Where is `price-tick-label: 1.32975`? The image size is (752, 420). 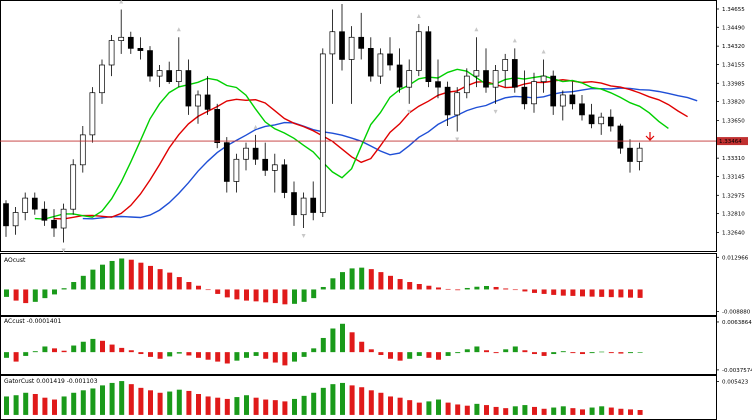 price-tick-label: 1.32975 is located at coordinates (733, 196).